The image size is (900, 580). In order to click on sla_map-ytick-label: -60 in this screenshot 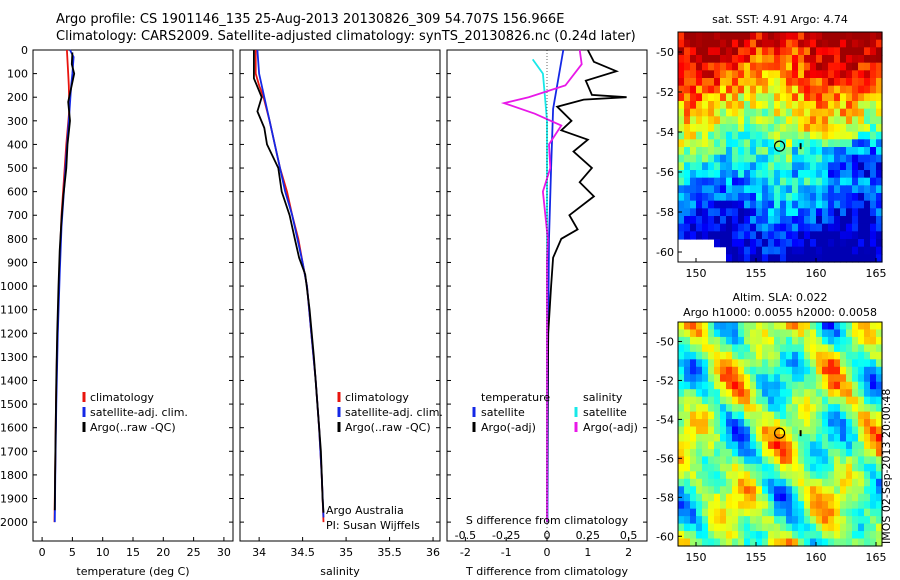, I will do `click(665, 536)`.